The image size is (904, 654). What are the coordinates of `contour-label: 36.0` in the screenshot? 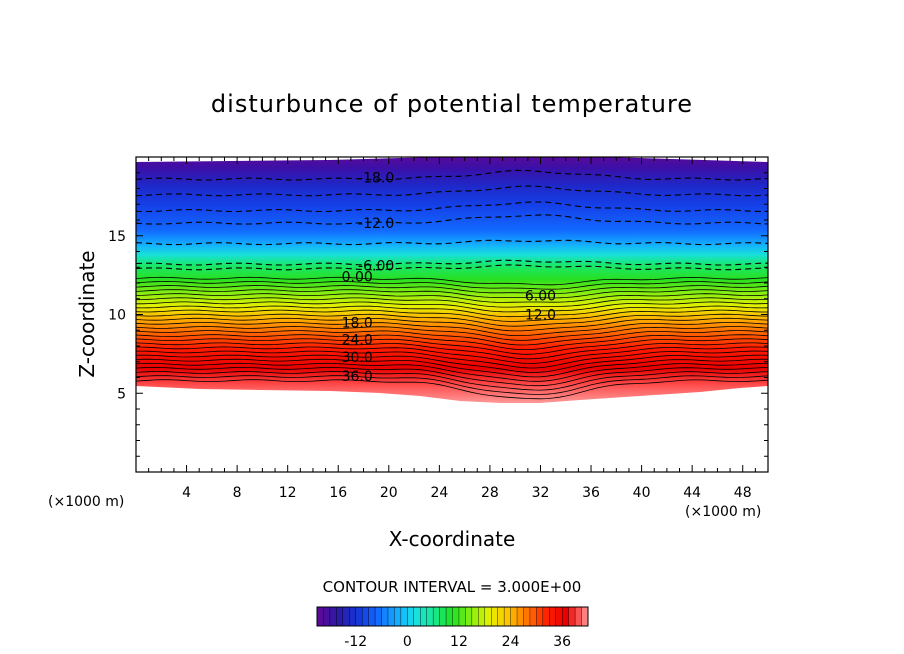 It's located at (357, 377).